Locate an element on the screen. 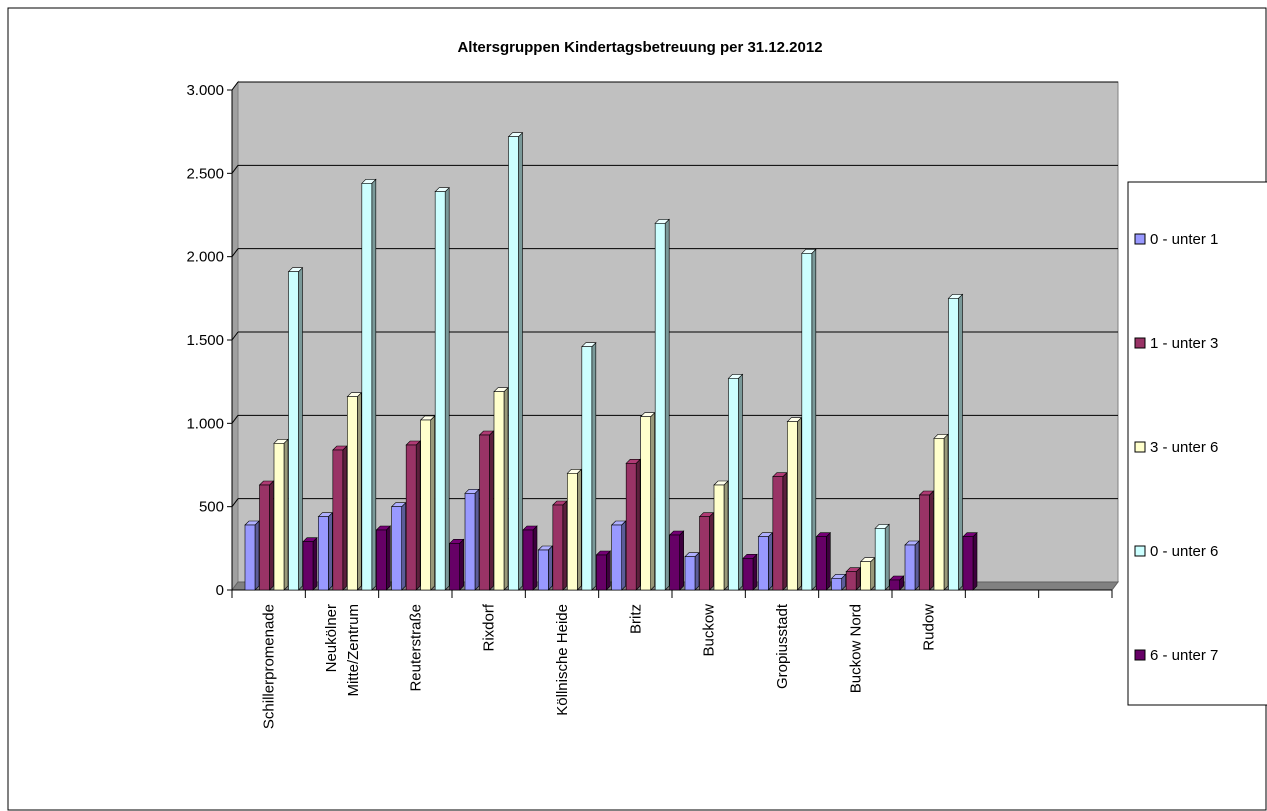 The width and height of the screenshot is (1267, 811). legend-label: 1 - unter 3 is located at coordinates (1184, 343).